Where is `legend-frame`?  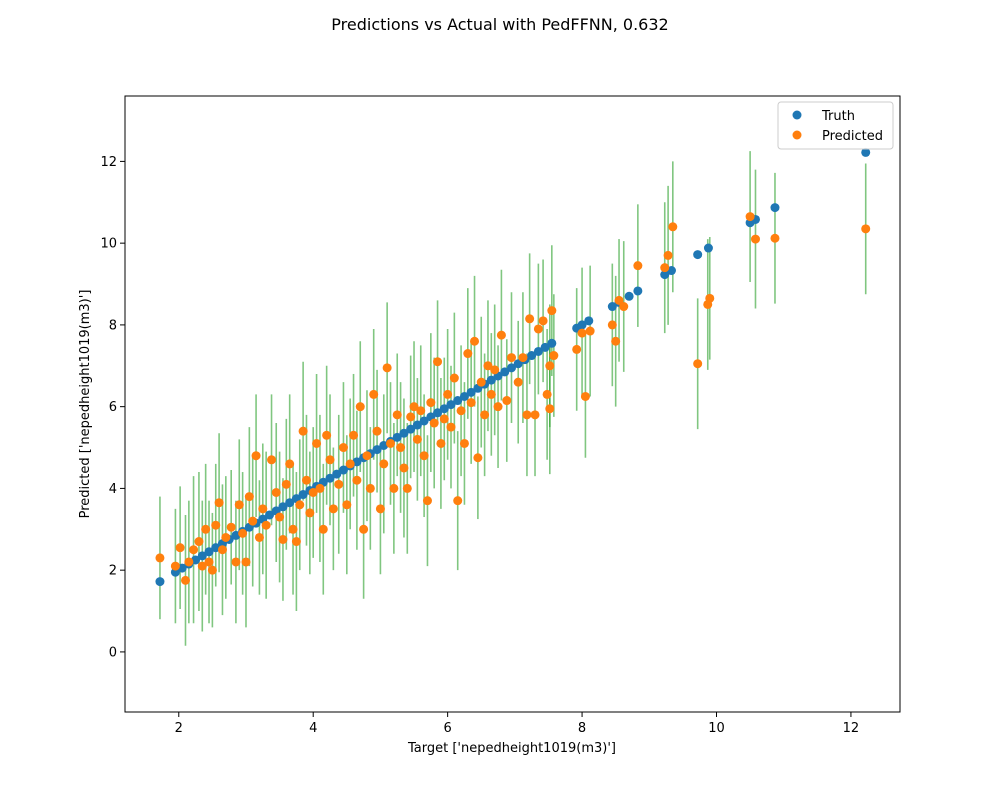
legend-frame is located at coordinates (835, 125).